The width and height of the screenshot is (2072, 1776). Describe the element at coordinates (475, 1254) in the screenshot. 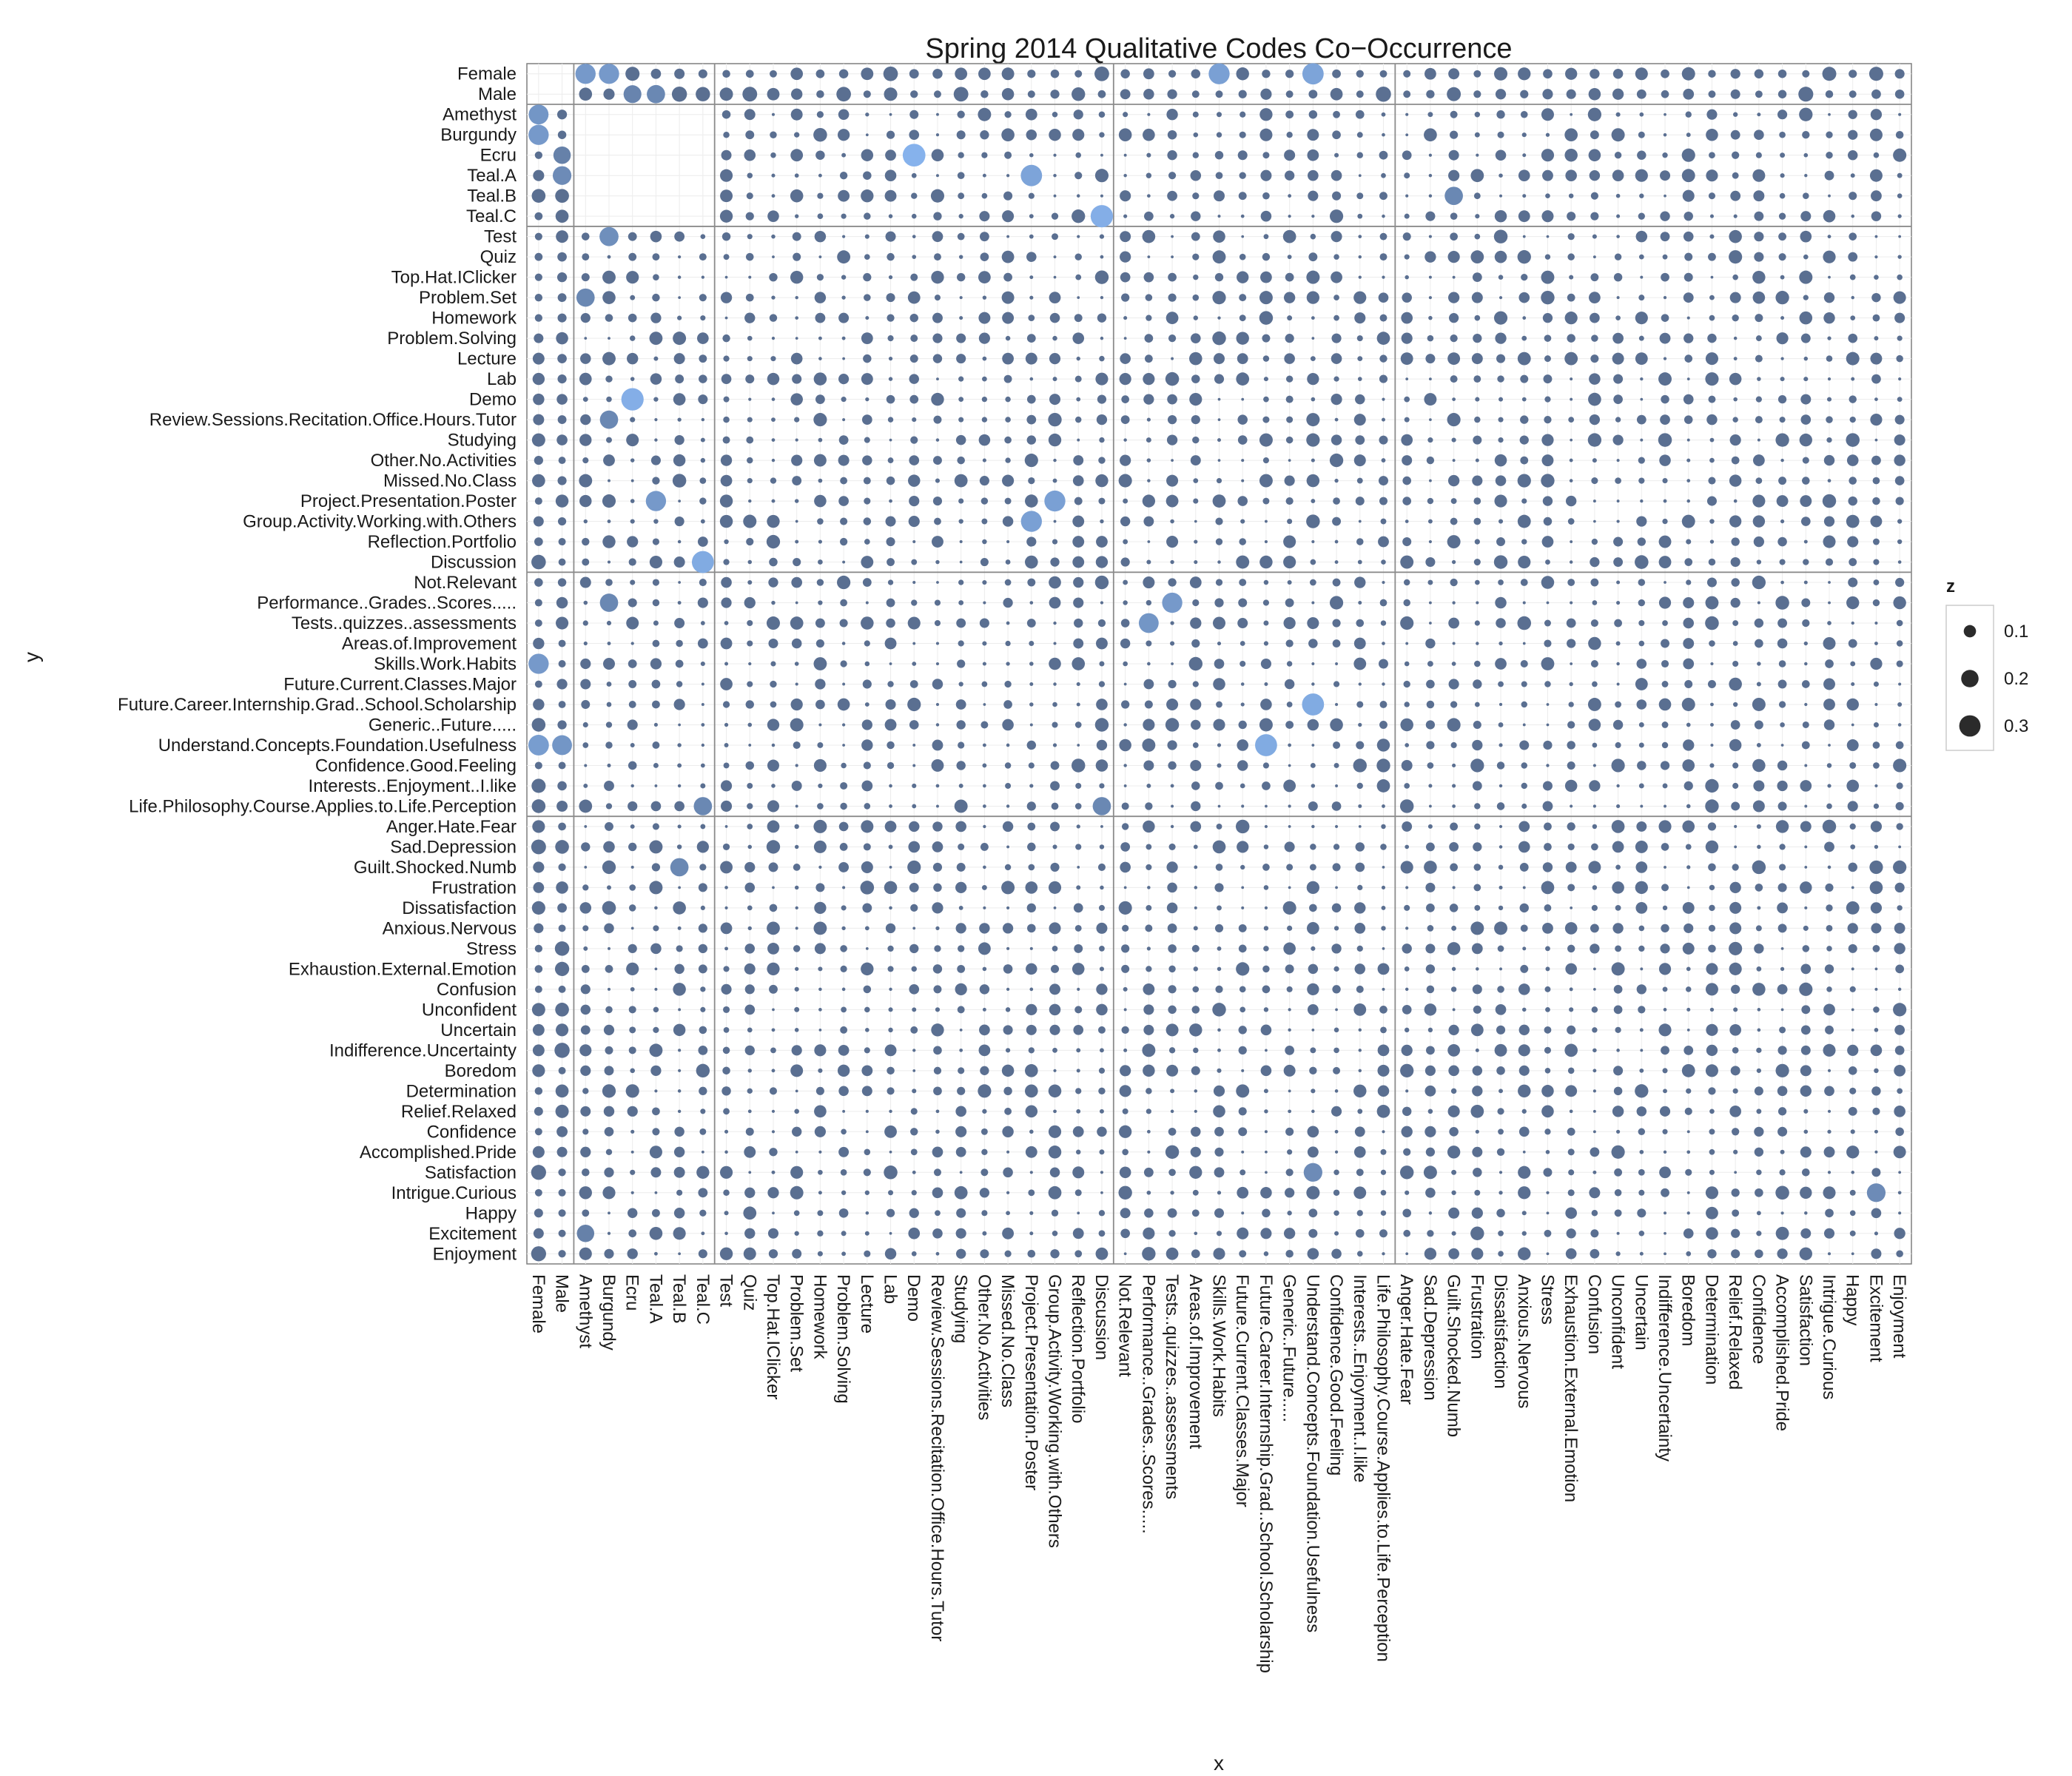

I see `y-tick-label: Enjoyment` at that location.